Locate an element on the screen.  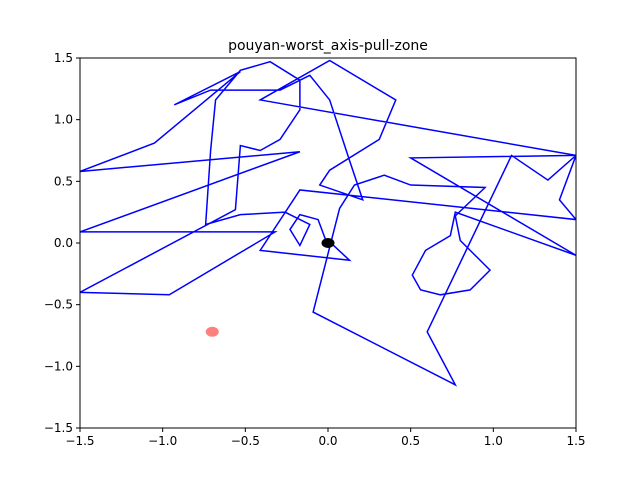
x-tick-label: 0.0 is located at coordinates (327, 441).